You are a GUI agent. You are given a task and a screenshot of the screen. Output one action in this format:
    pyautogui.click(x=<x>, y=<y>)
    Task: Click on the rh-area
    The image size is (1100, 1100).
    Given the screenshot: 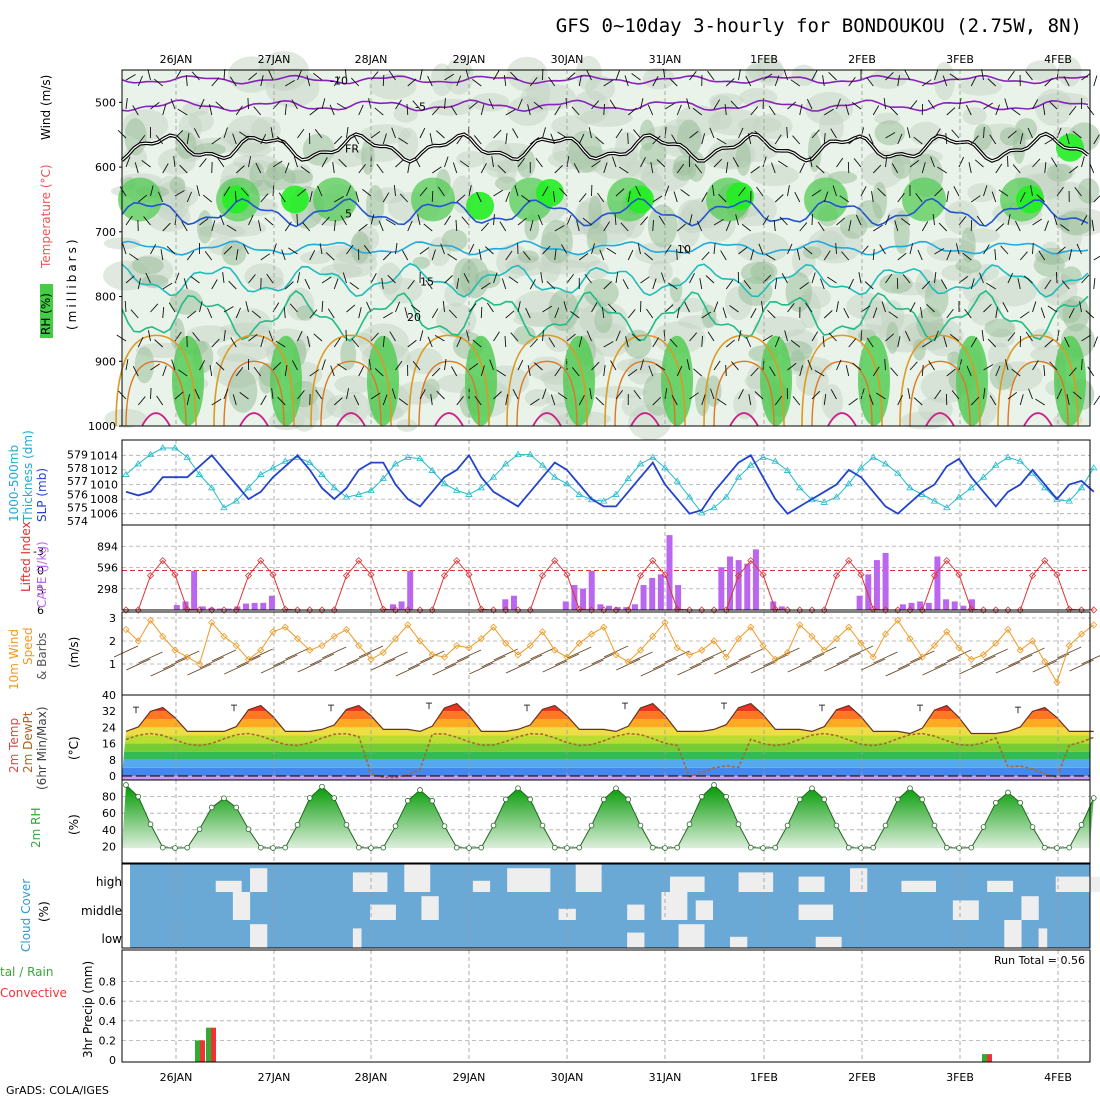 What is the action you would take?
    pyautogui.click(x=608, y=817)
    